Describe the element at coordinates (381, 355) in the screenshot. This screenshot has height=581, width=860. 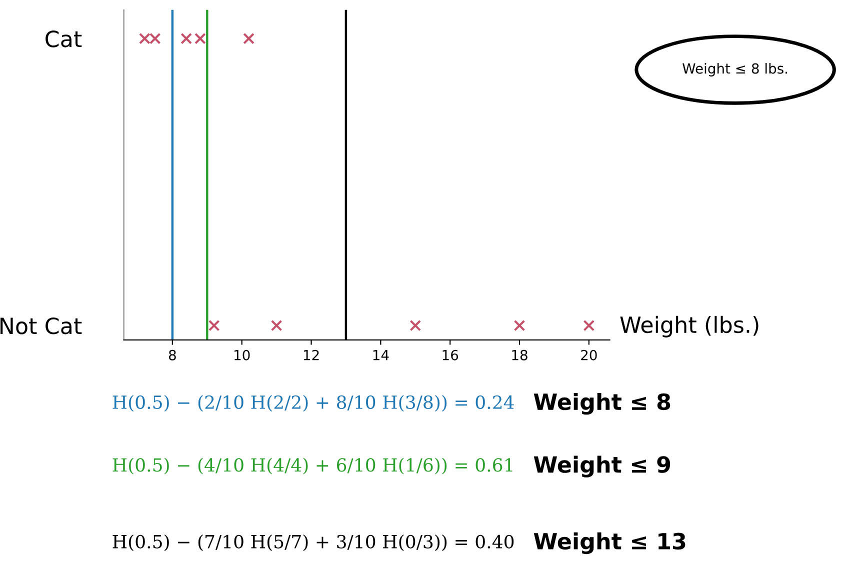
I see `x-tick-label: 14` at that location.